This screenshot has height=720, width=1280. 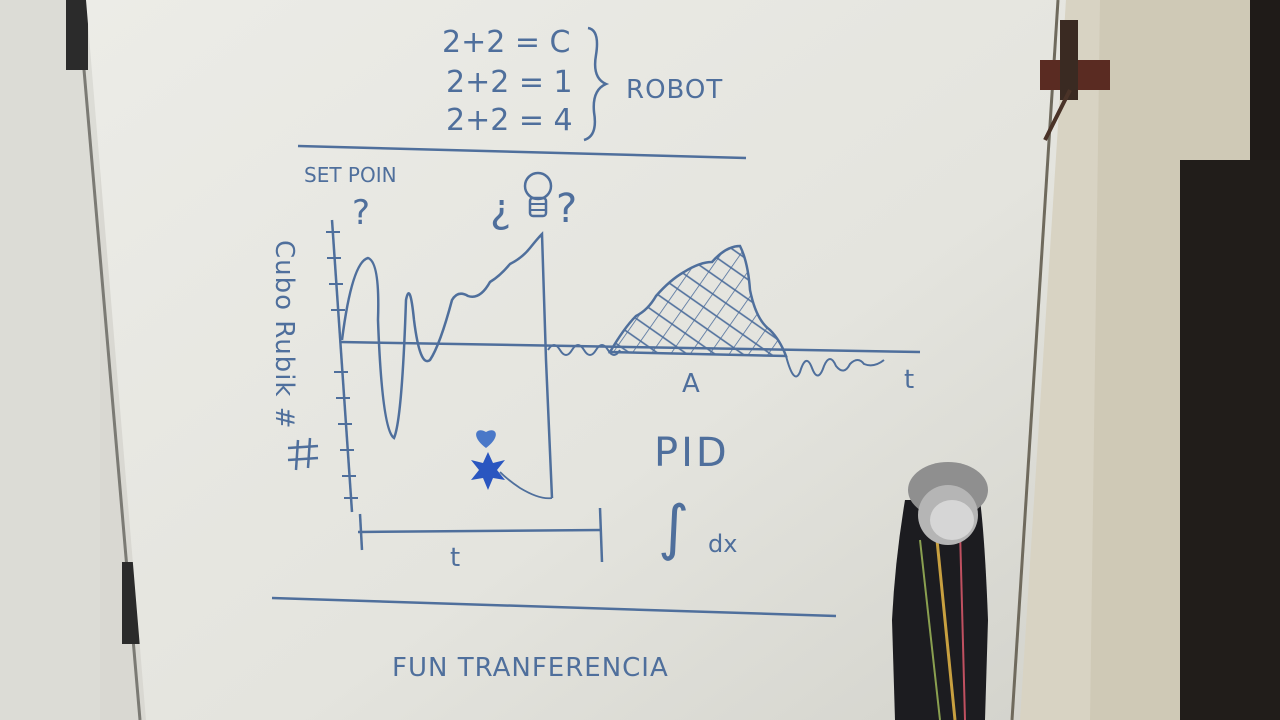 I want to click on peak-label: A, so click(x=691, y=384).